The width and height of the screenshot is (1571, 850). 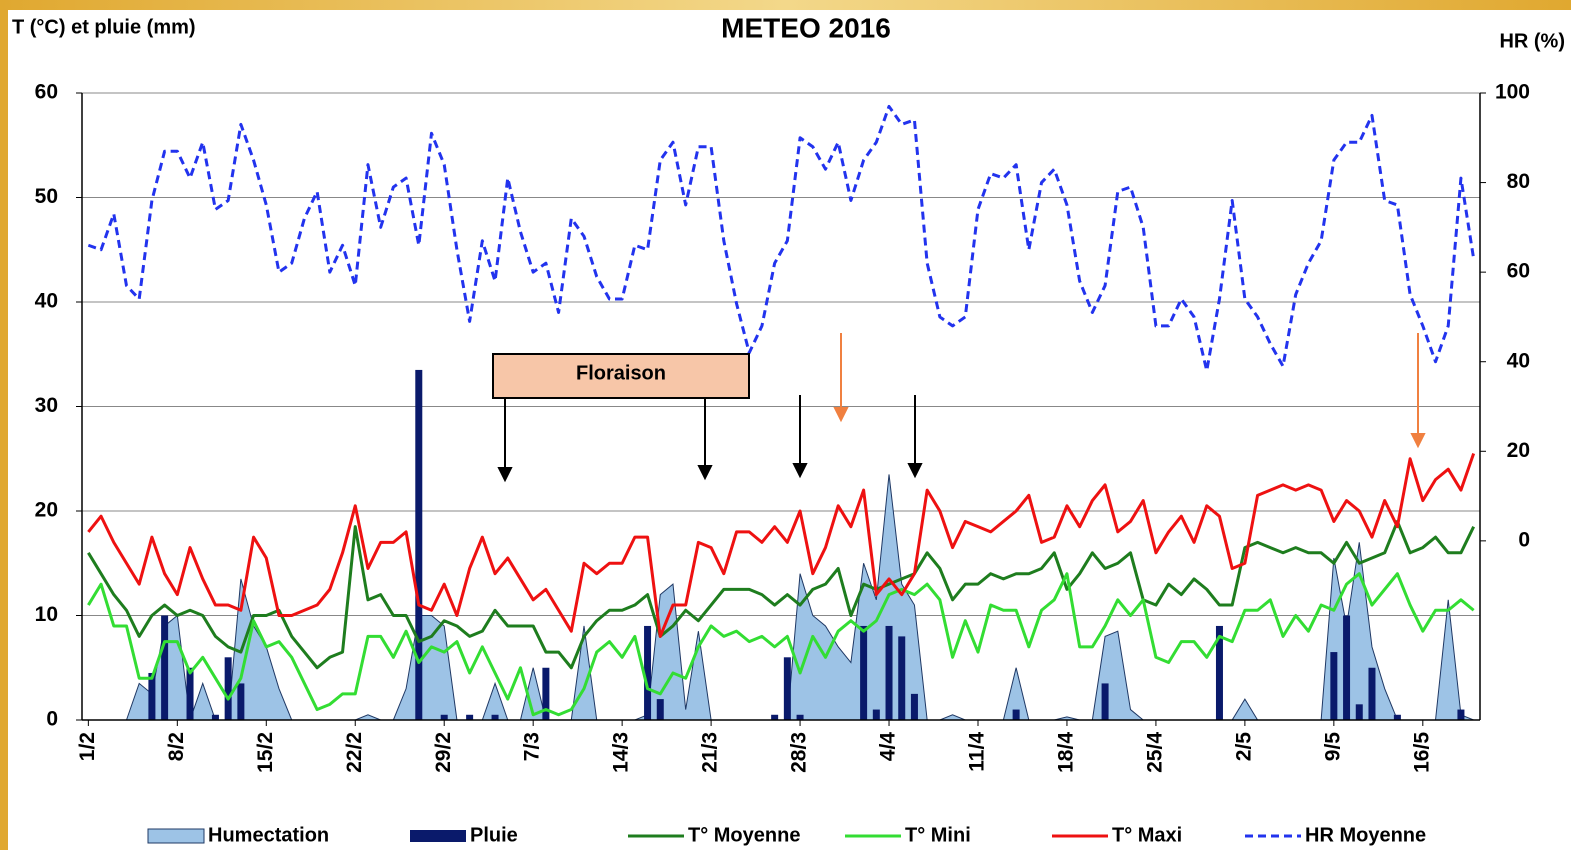 I want to click on annotation-label: Floraison, so click(x=621, y=373).